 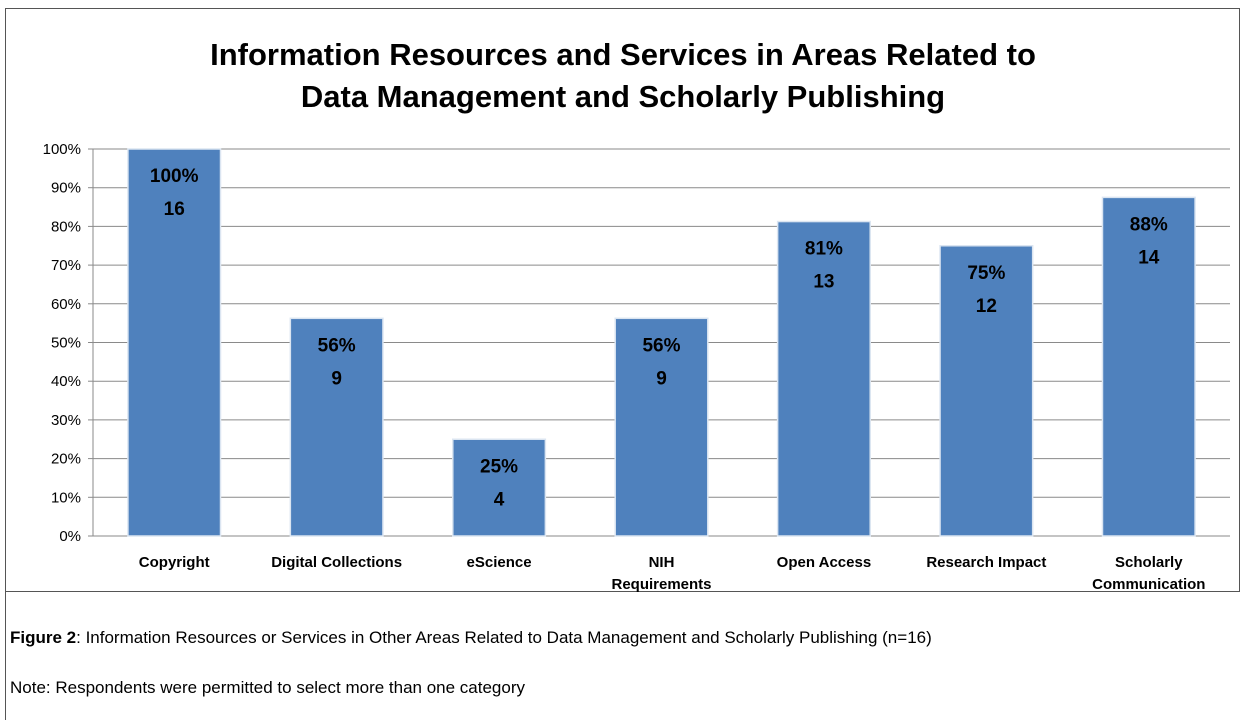 What do you see at coordinates (70, 536) in the screenshot?
I see `y-tick-label: 0%` at bounding box center [70, 536].